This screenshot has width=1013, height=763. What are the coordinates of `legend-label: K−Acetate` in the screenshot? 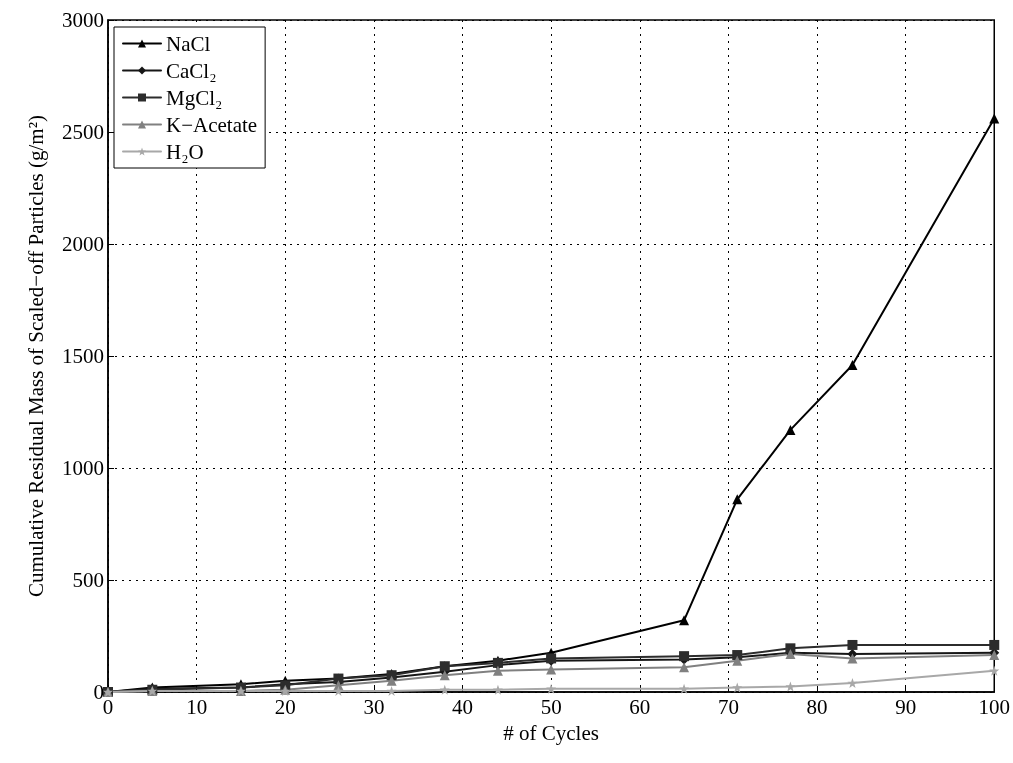 It's located at (212, 124).